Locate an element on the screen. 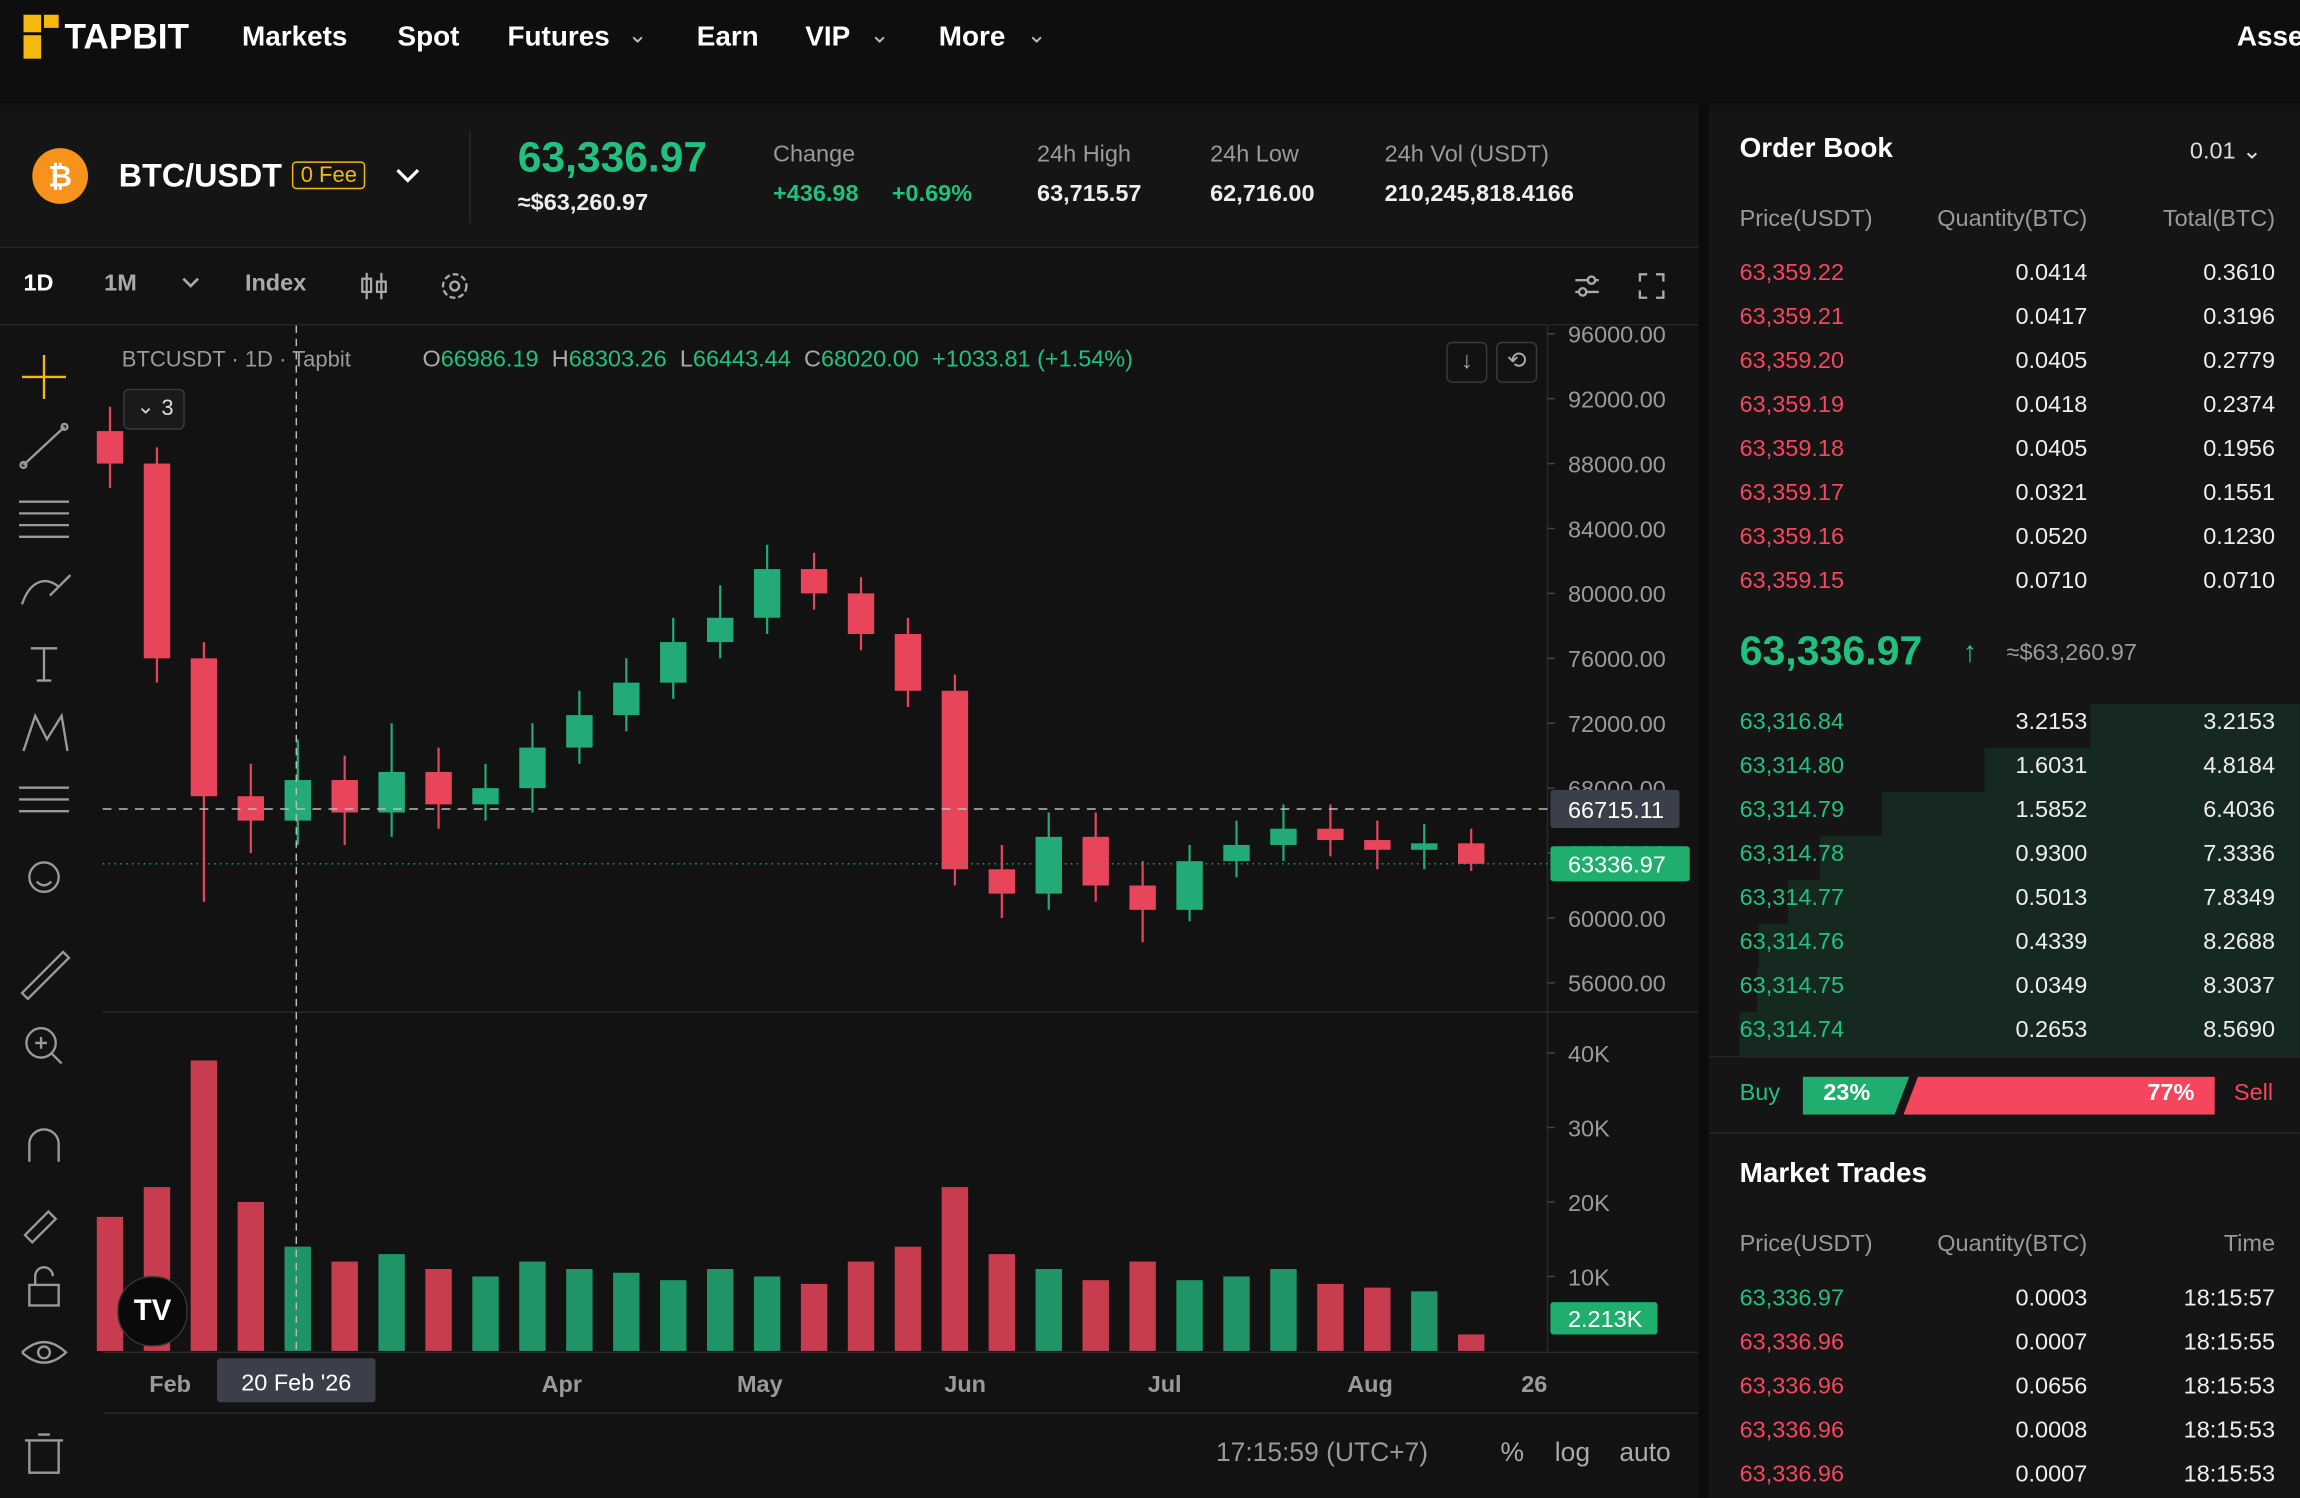  trend-line-tool is located at coordinates (44, 446).